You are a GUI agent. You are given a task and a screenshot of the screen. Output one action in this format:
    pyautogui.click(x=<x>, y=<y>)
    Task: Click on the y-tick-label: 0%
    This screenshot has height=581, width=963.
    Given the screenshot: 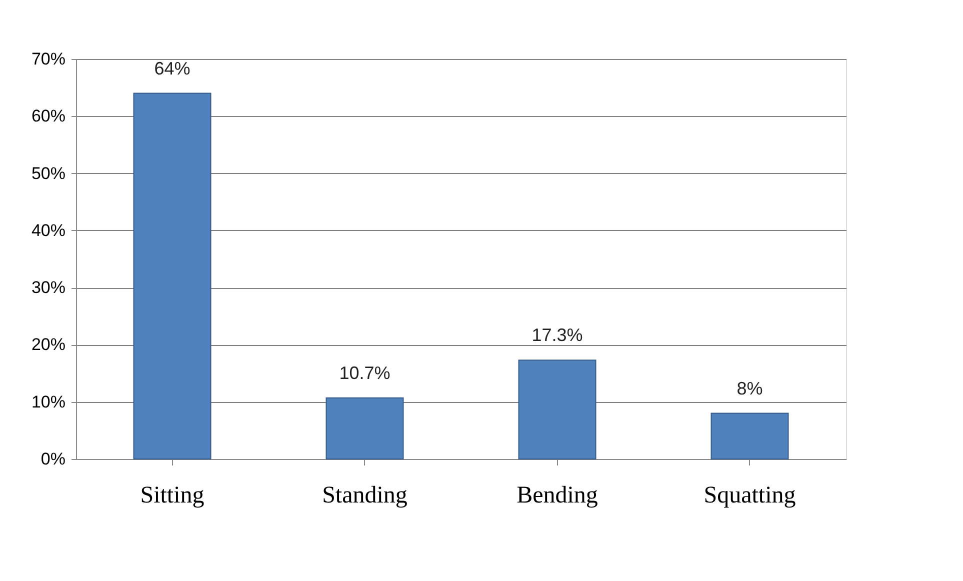 What is the action you would take?
    pyautogui.click(x=53, y=459)
    